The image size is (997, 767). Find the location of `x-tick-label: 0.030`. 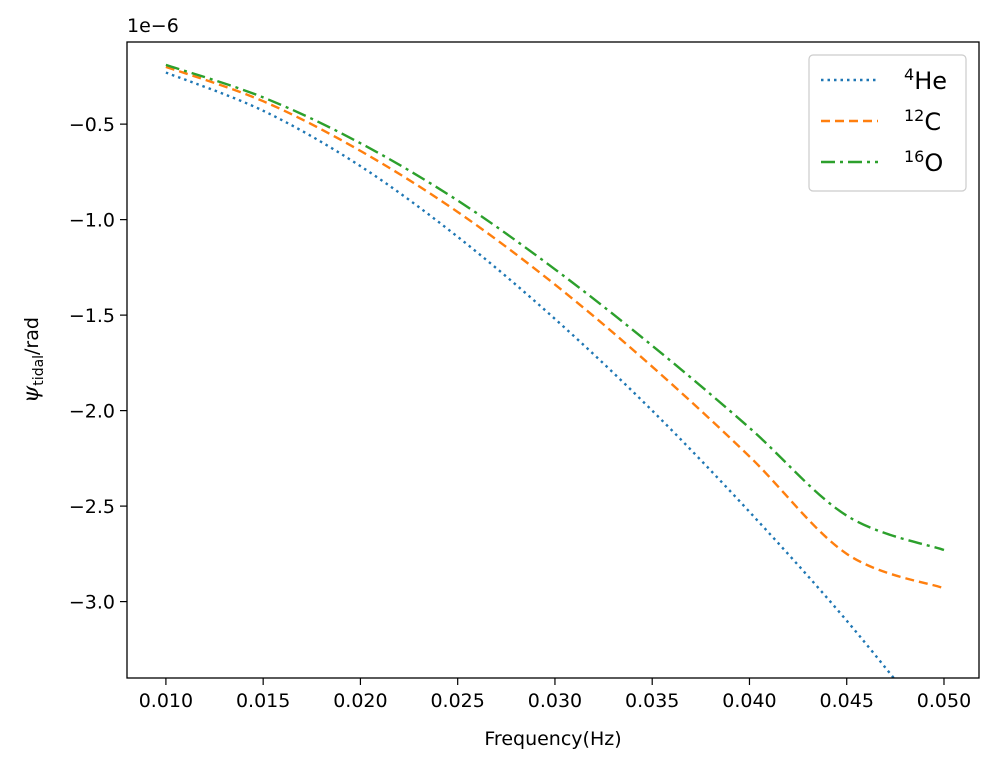

x-tick-label: 0.030 is located at coordinates (555, 701).